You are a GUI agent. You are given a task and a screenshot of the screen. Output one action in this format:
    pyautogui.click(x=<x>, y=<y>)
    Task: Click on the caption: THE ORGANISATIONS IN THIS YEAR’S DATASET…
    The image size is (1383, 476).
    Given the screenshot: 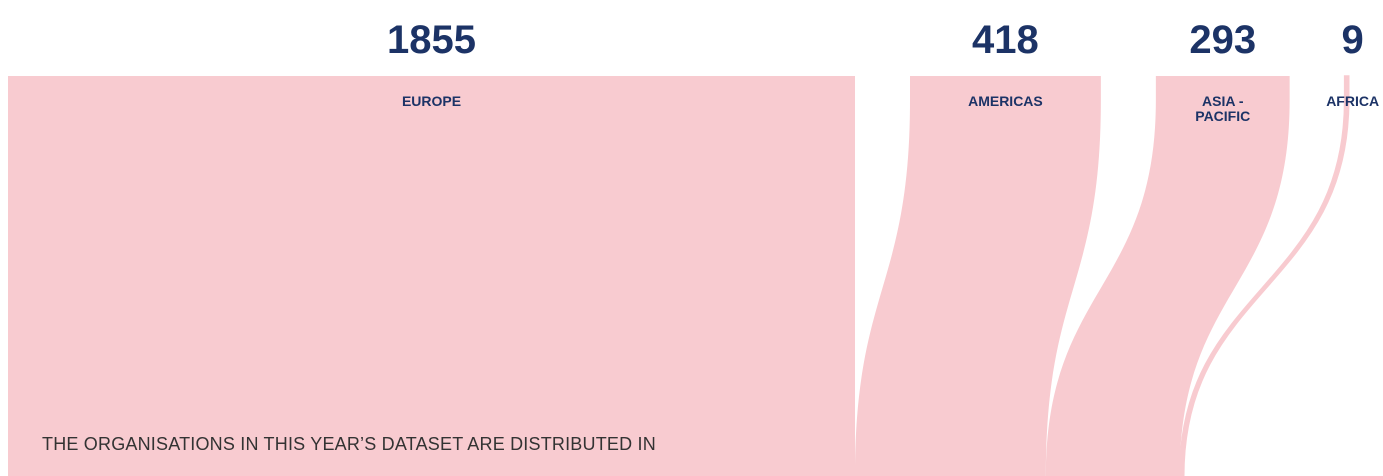 What is the action you would take?
    pyautogui.click(x=349, y=444)
    